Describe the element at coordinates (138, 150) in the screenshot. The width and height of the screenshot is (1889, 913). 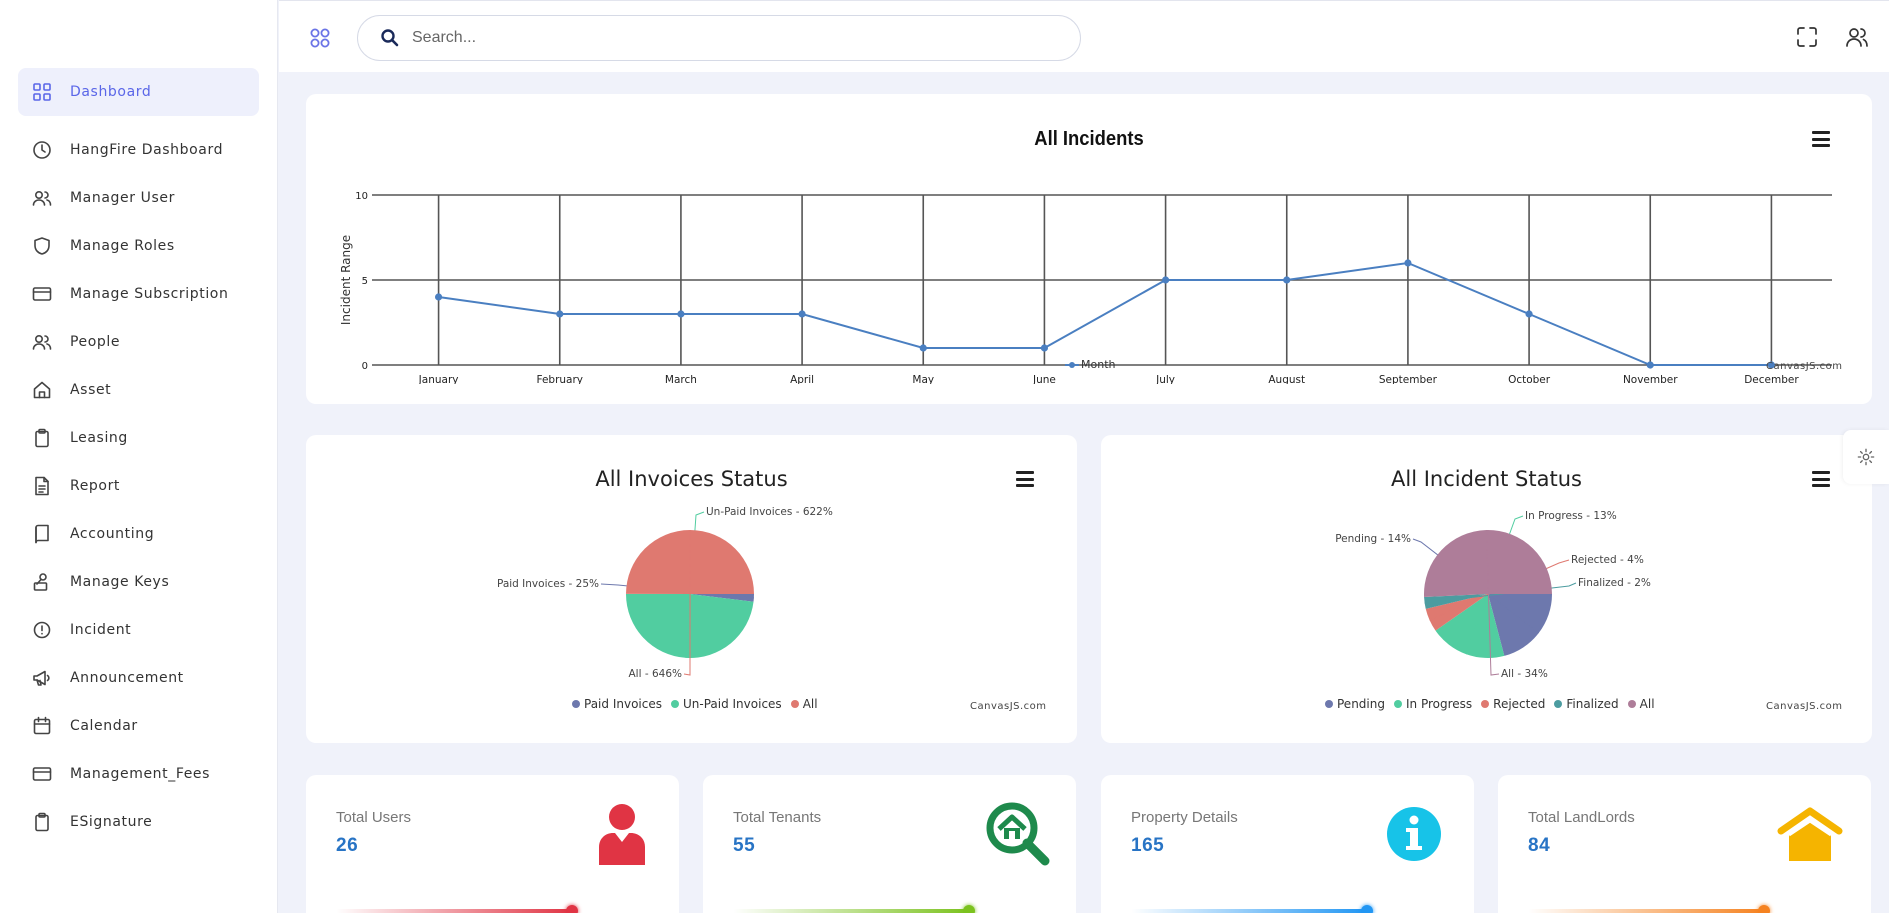
I see `sidebar-item-hangfire-dashboard: HangFire Dashboard` at that location.